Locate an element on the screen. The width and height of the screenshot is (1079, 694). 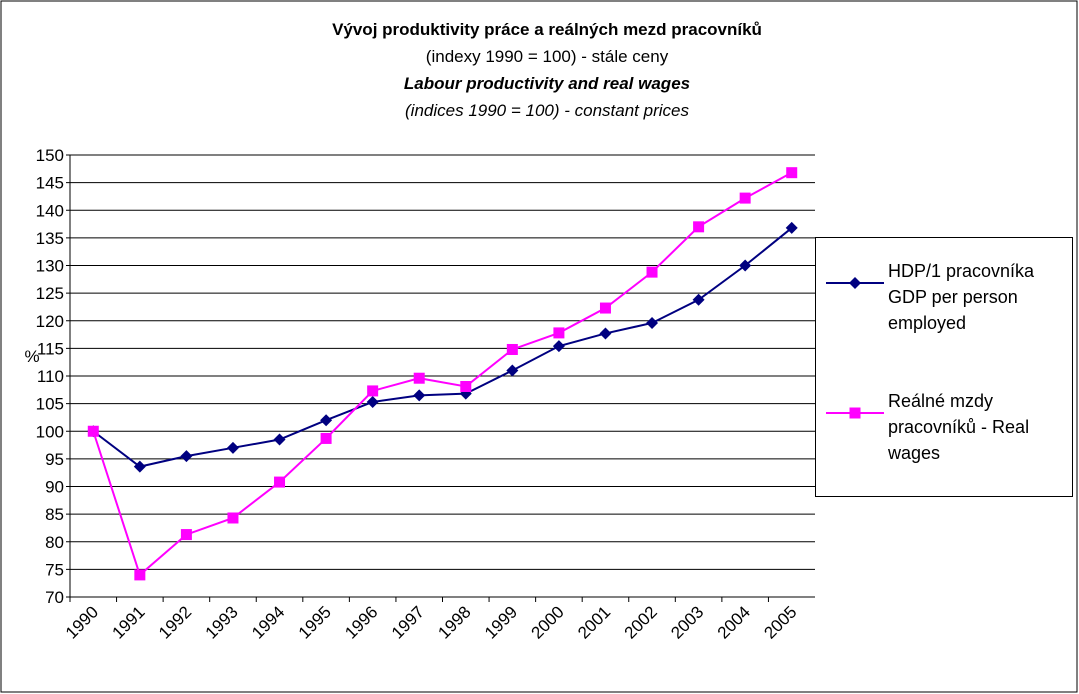
y-tick-label: 105 is located at coordinates (50, 404).